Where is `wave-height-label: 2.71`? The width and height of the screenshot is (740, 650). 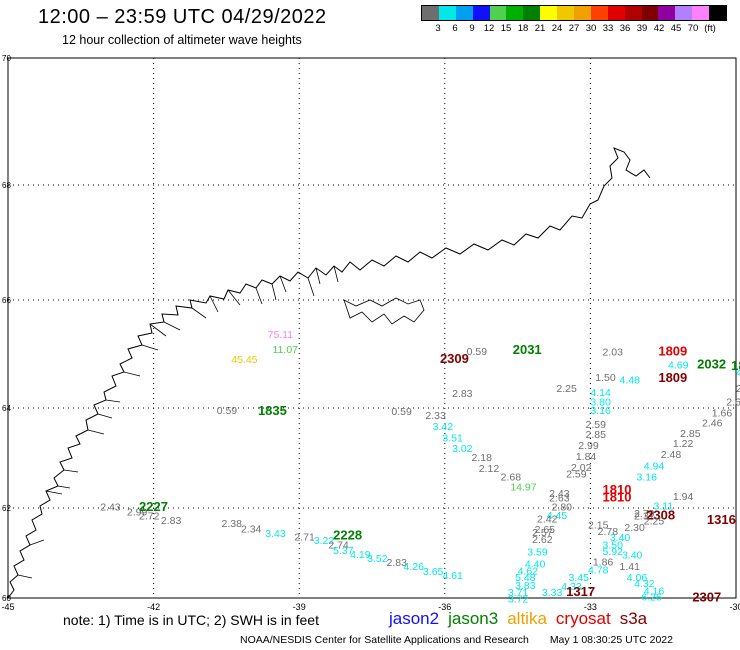
wave-height-label: 2.71 is located at coordinates (304, 537).